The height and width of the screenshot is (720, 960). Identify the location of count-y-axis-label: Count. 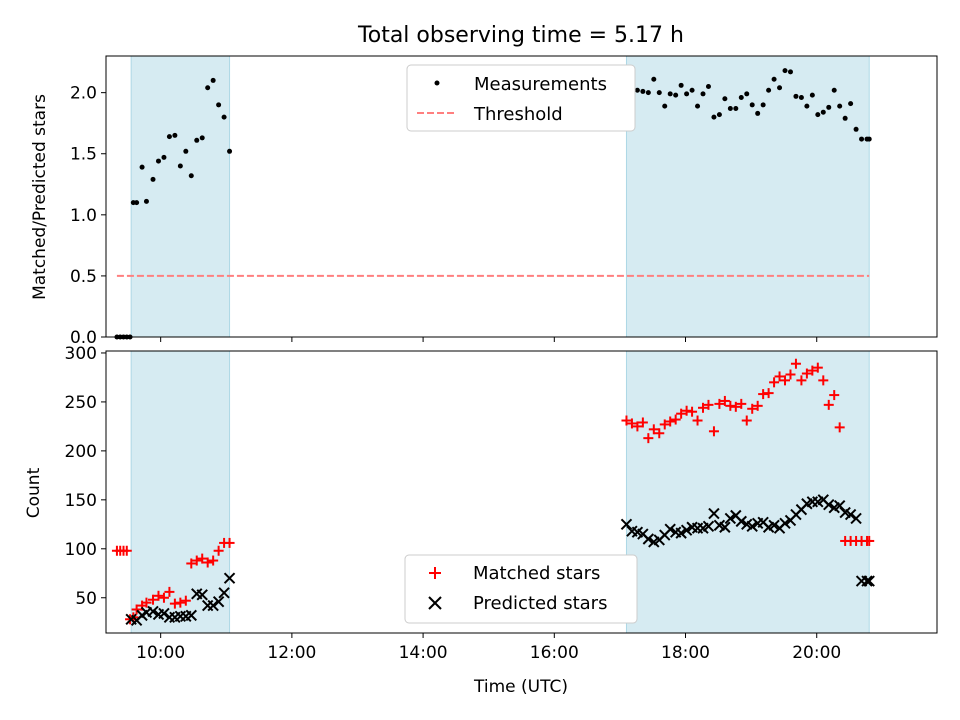
(34, 492).